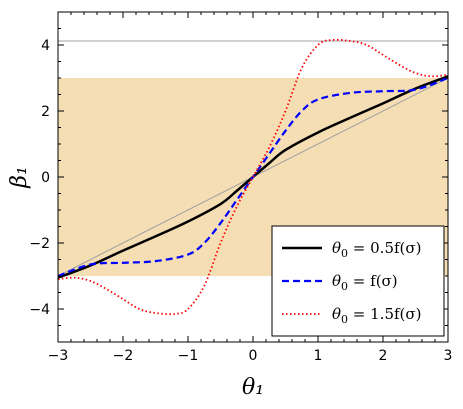 Image resolution: width=463 pixels, height=409 pixels. I want to click on legend-box, so click(358, 281).